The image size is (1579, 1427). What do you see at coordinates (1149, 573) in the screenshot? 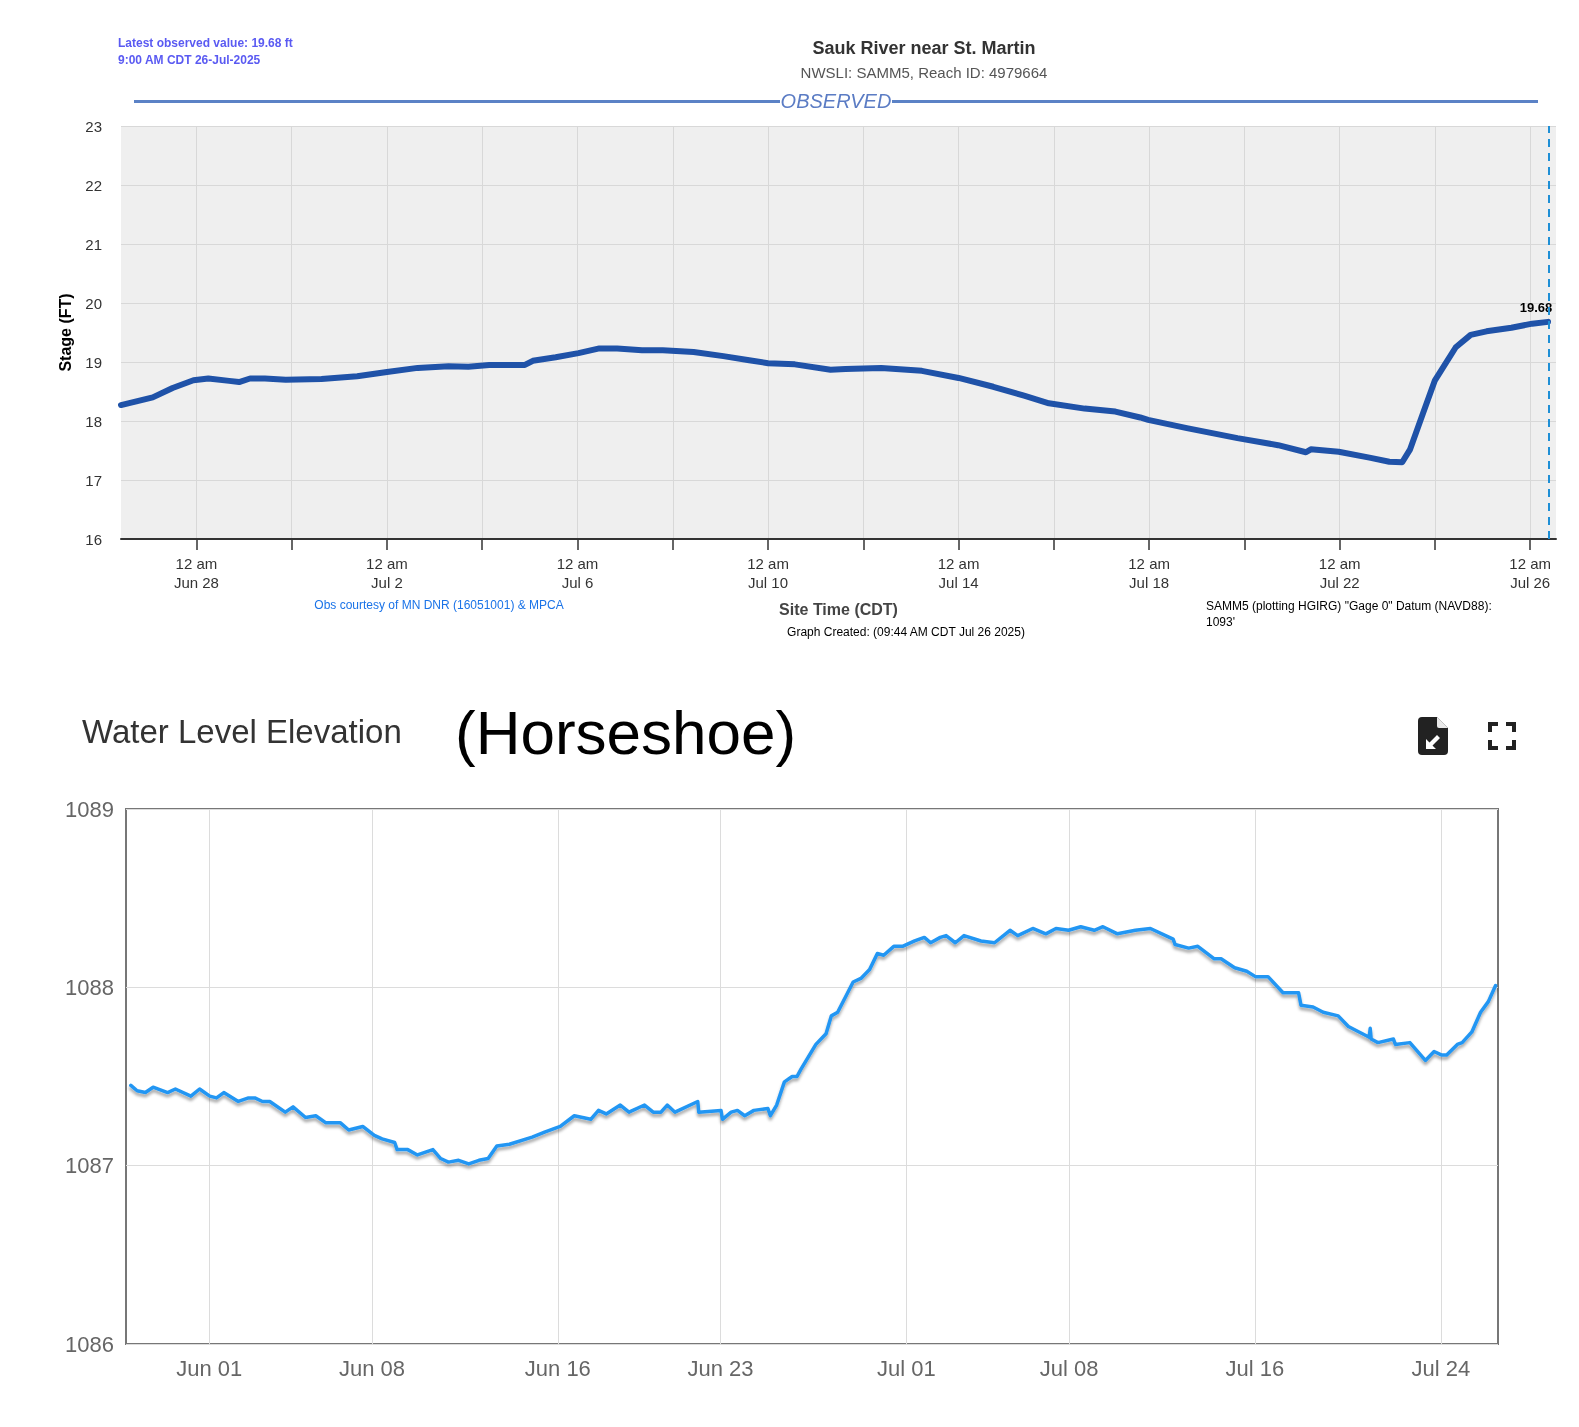
I see `x-tick-label: 12 am Jul 18` at bounding box center [1149, 573].